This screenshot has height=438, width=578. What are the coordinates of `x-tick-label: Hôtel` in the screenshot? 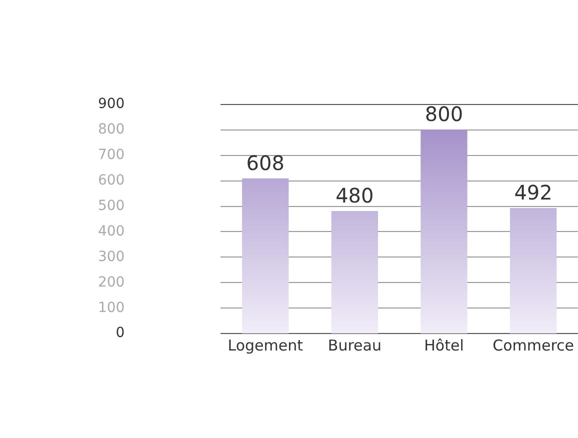 It's located at (444, 345).